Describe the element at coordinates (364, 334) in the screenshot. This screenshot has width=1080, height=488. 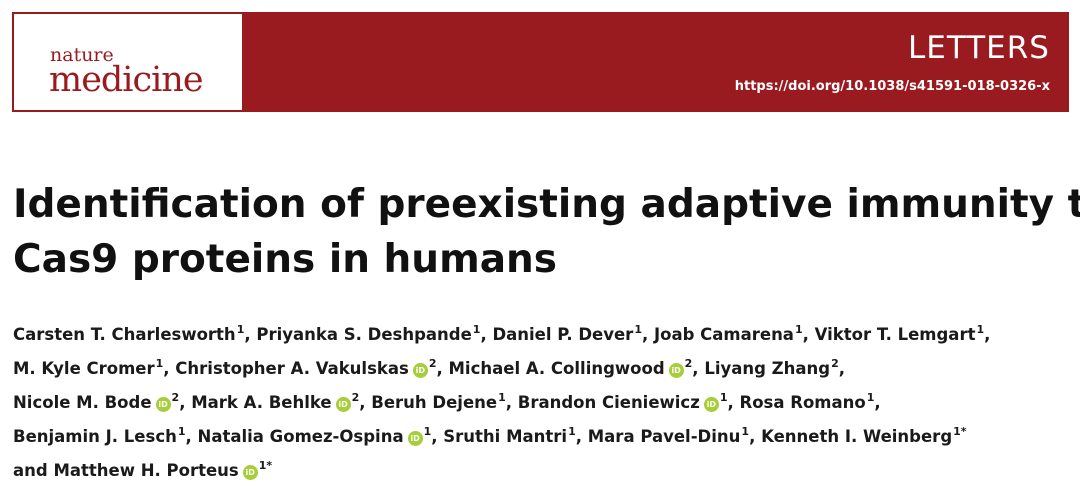
I see `author-name: Priyanka S. Deshpande` at that location.